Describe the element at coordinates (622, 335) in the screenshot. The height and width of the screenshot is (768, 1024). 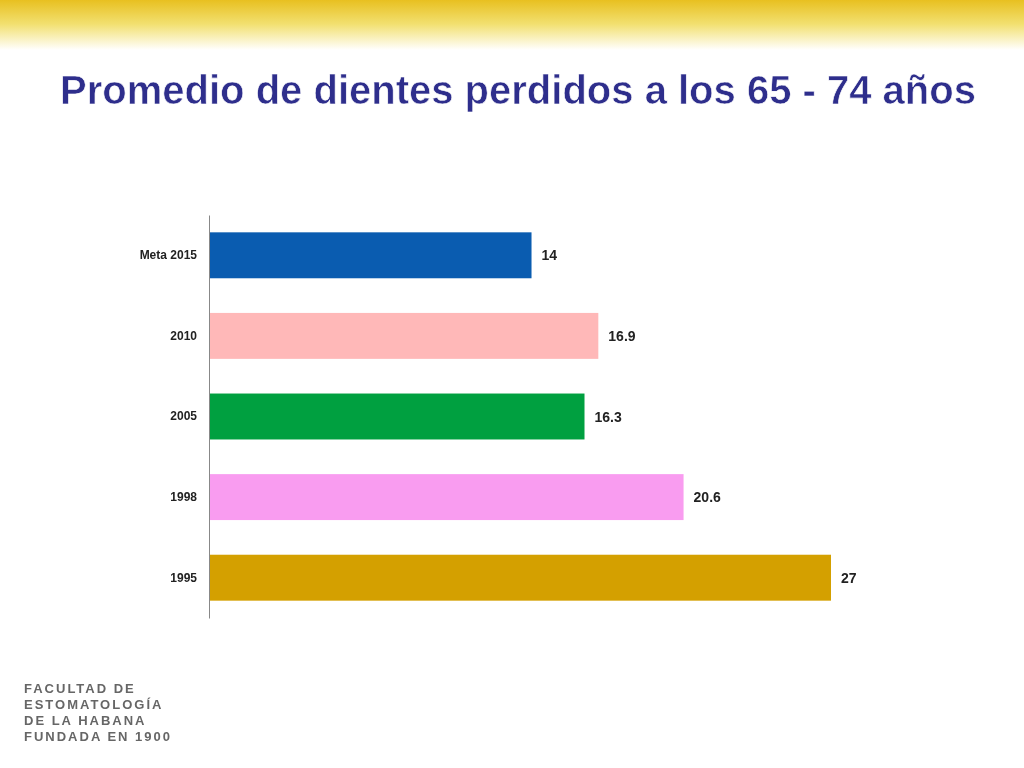
I see `data-label: 16.9` at that location.